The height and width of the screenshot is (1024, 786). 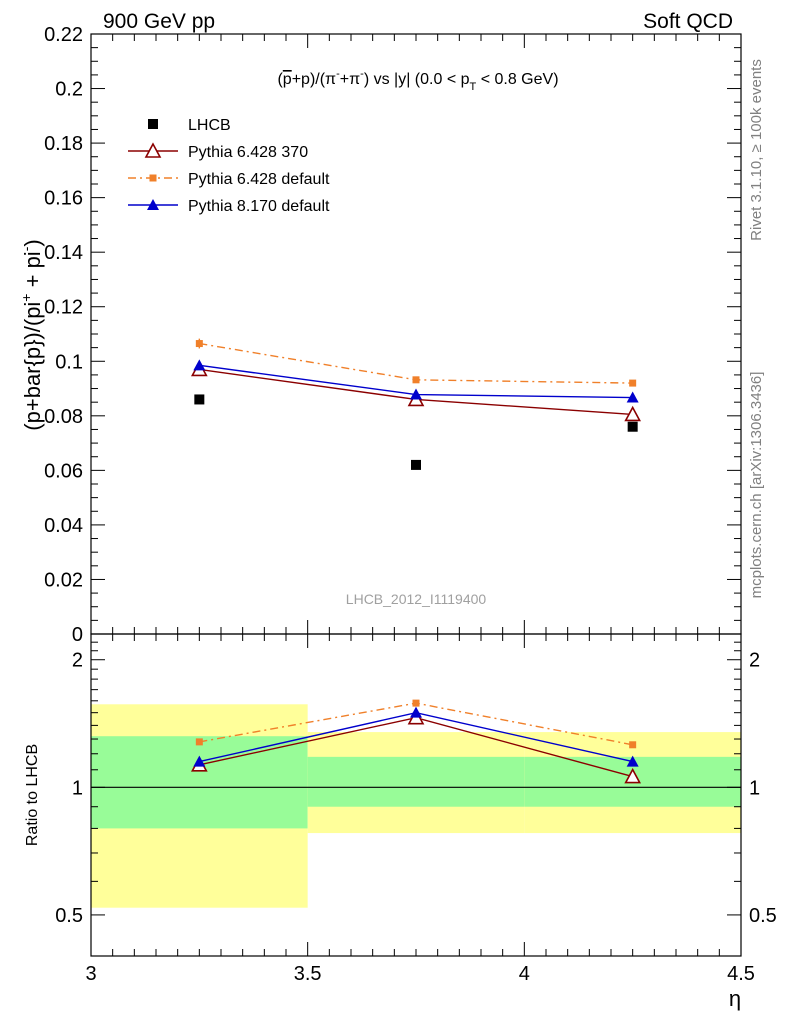 What do you see at coordinates (63, 35) in the screenshot?
I see `main-y-tick-label: 0.22` at bounding box center [63, 35].